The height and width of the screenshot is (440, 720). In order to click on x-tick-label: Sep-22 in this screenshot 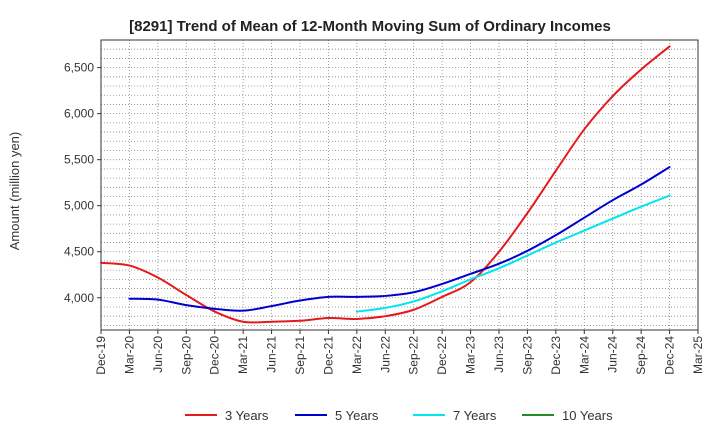, I will do `click(414, 355)`.